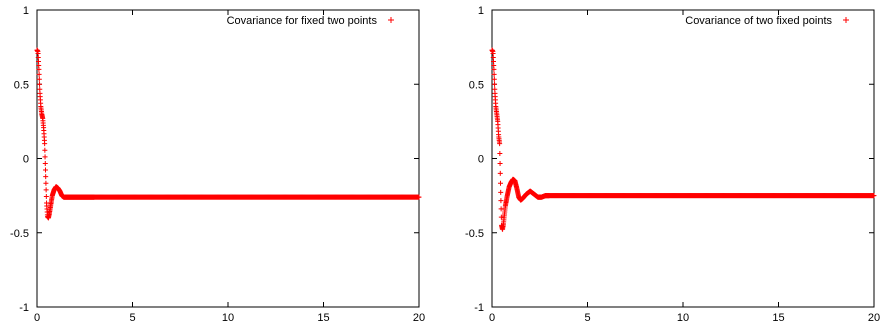 Image resolution: width=880 pixels, height=327 pixels. I want to click on legend-label: Covariance of two fixed points, so click(758, 21).